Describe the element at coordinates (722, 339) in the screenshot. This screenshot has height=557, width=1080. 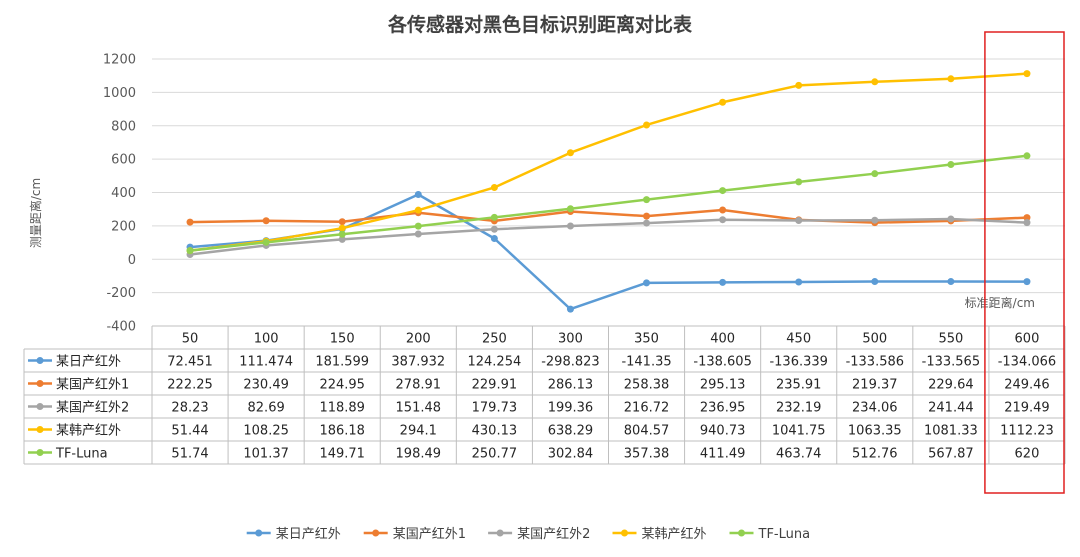
I see `x-tick-label: 400` at that location.